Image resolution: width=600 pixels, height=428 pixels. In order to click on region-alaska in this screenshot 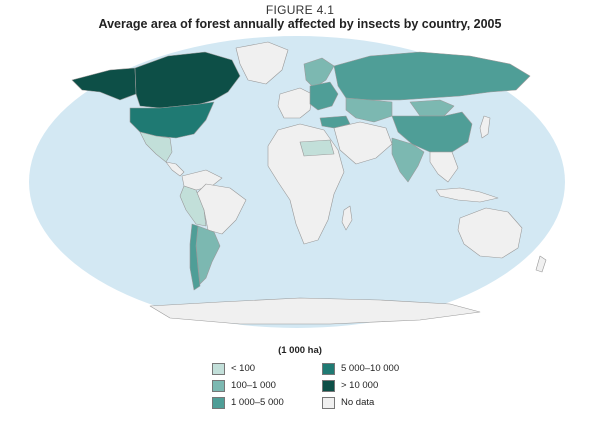, I will do `click(104, 84)`.